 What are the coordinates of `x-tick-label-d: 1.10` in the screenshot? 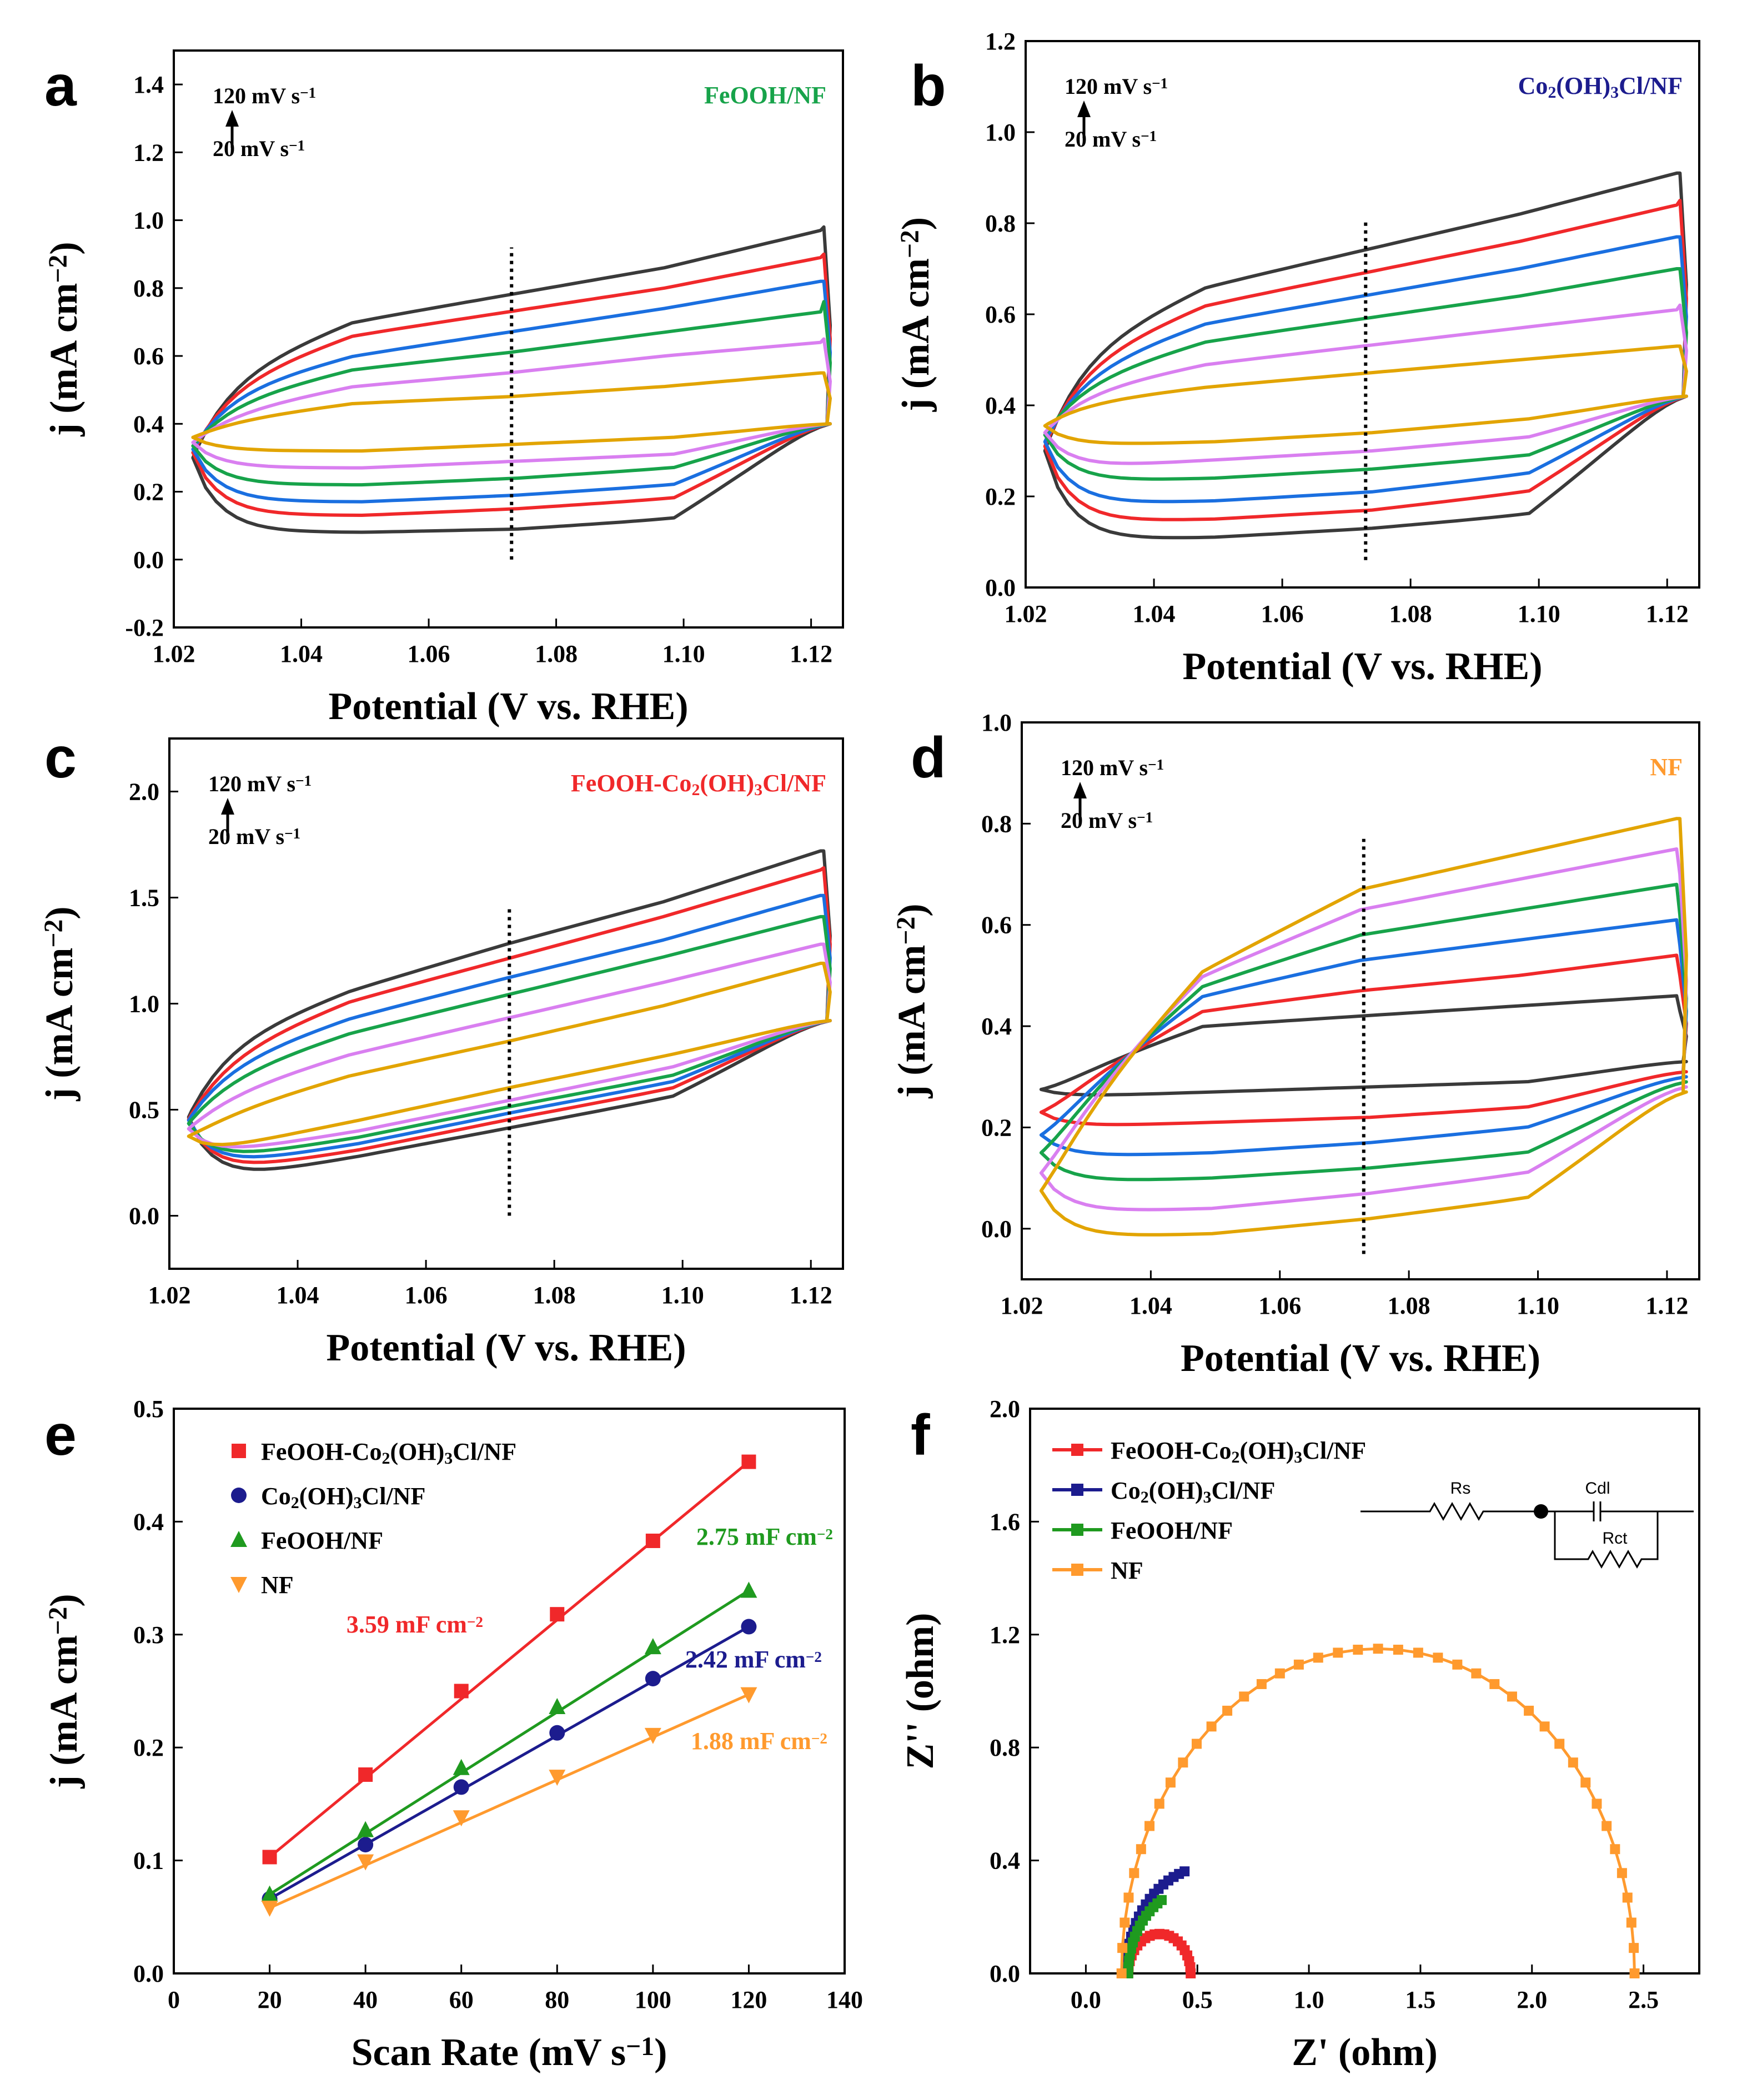 It's located at (1538, 1306).